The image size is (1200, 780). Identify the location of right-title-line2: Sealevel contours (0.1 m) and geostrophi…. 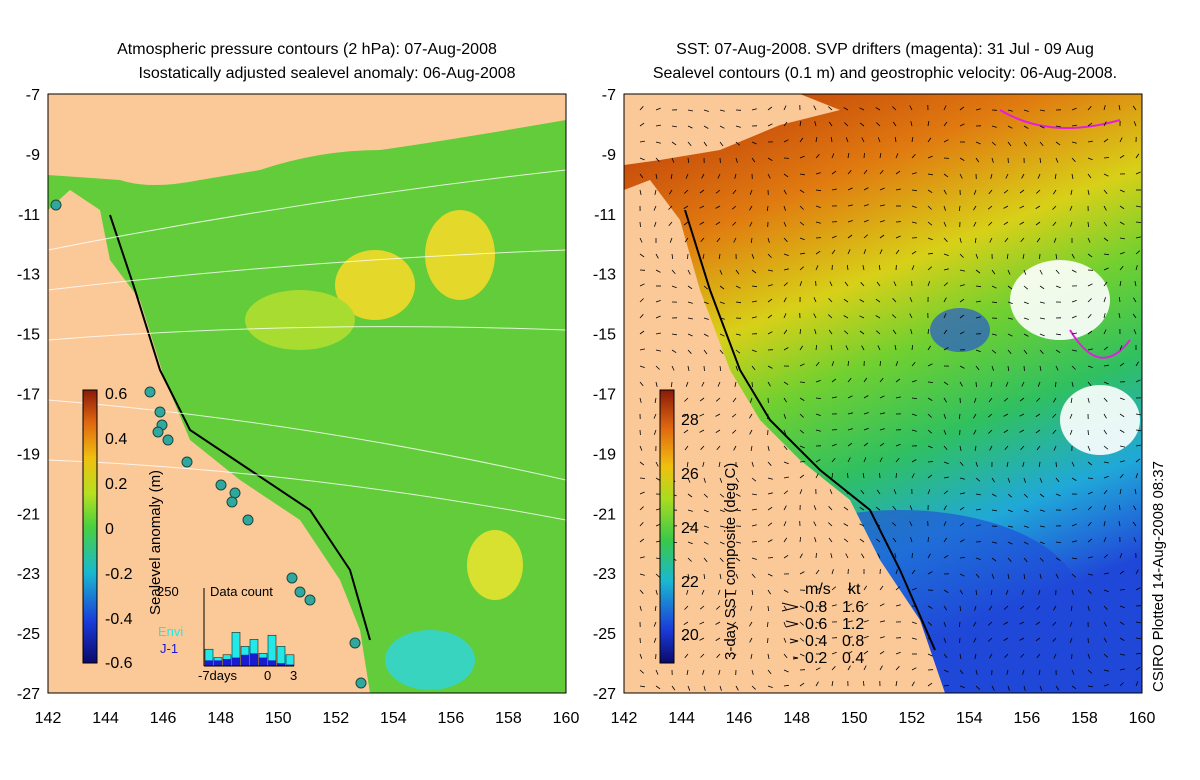
(885, 73).